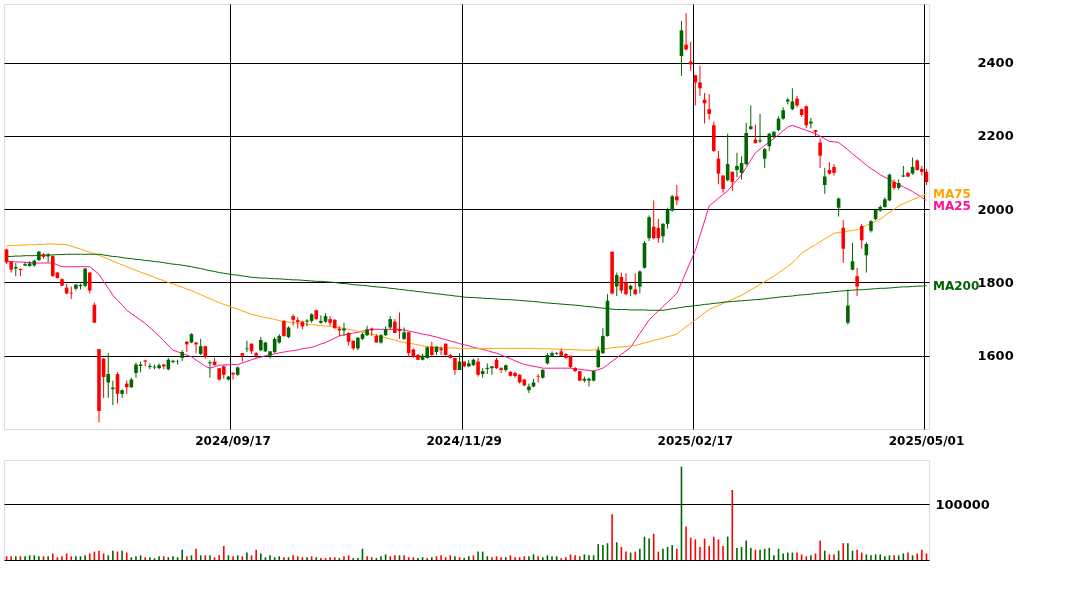 The height and width of the screenshot is (600, 1065). What do you see at coordinates (995, 136) in the screenshot?
I see `y-tick-label: 2200` at bounding box center [995, 136].